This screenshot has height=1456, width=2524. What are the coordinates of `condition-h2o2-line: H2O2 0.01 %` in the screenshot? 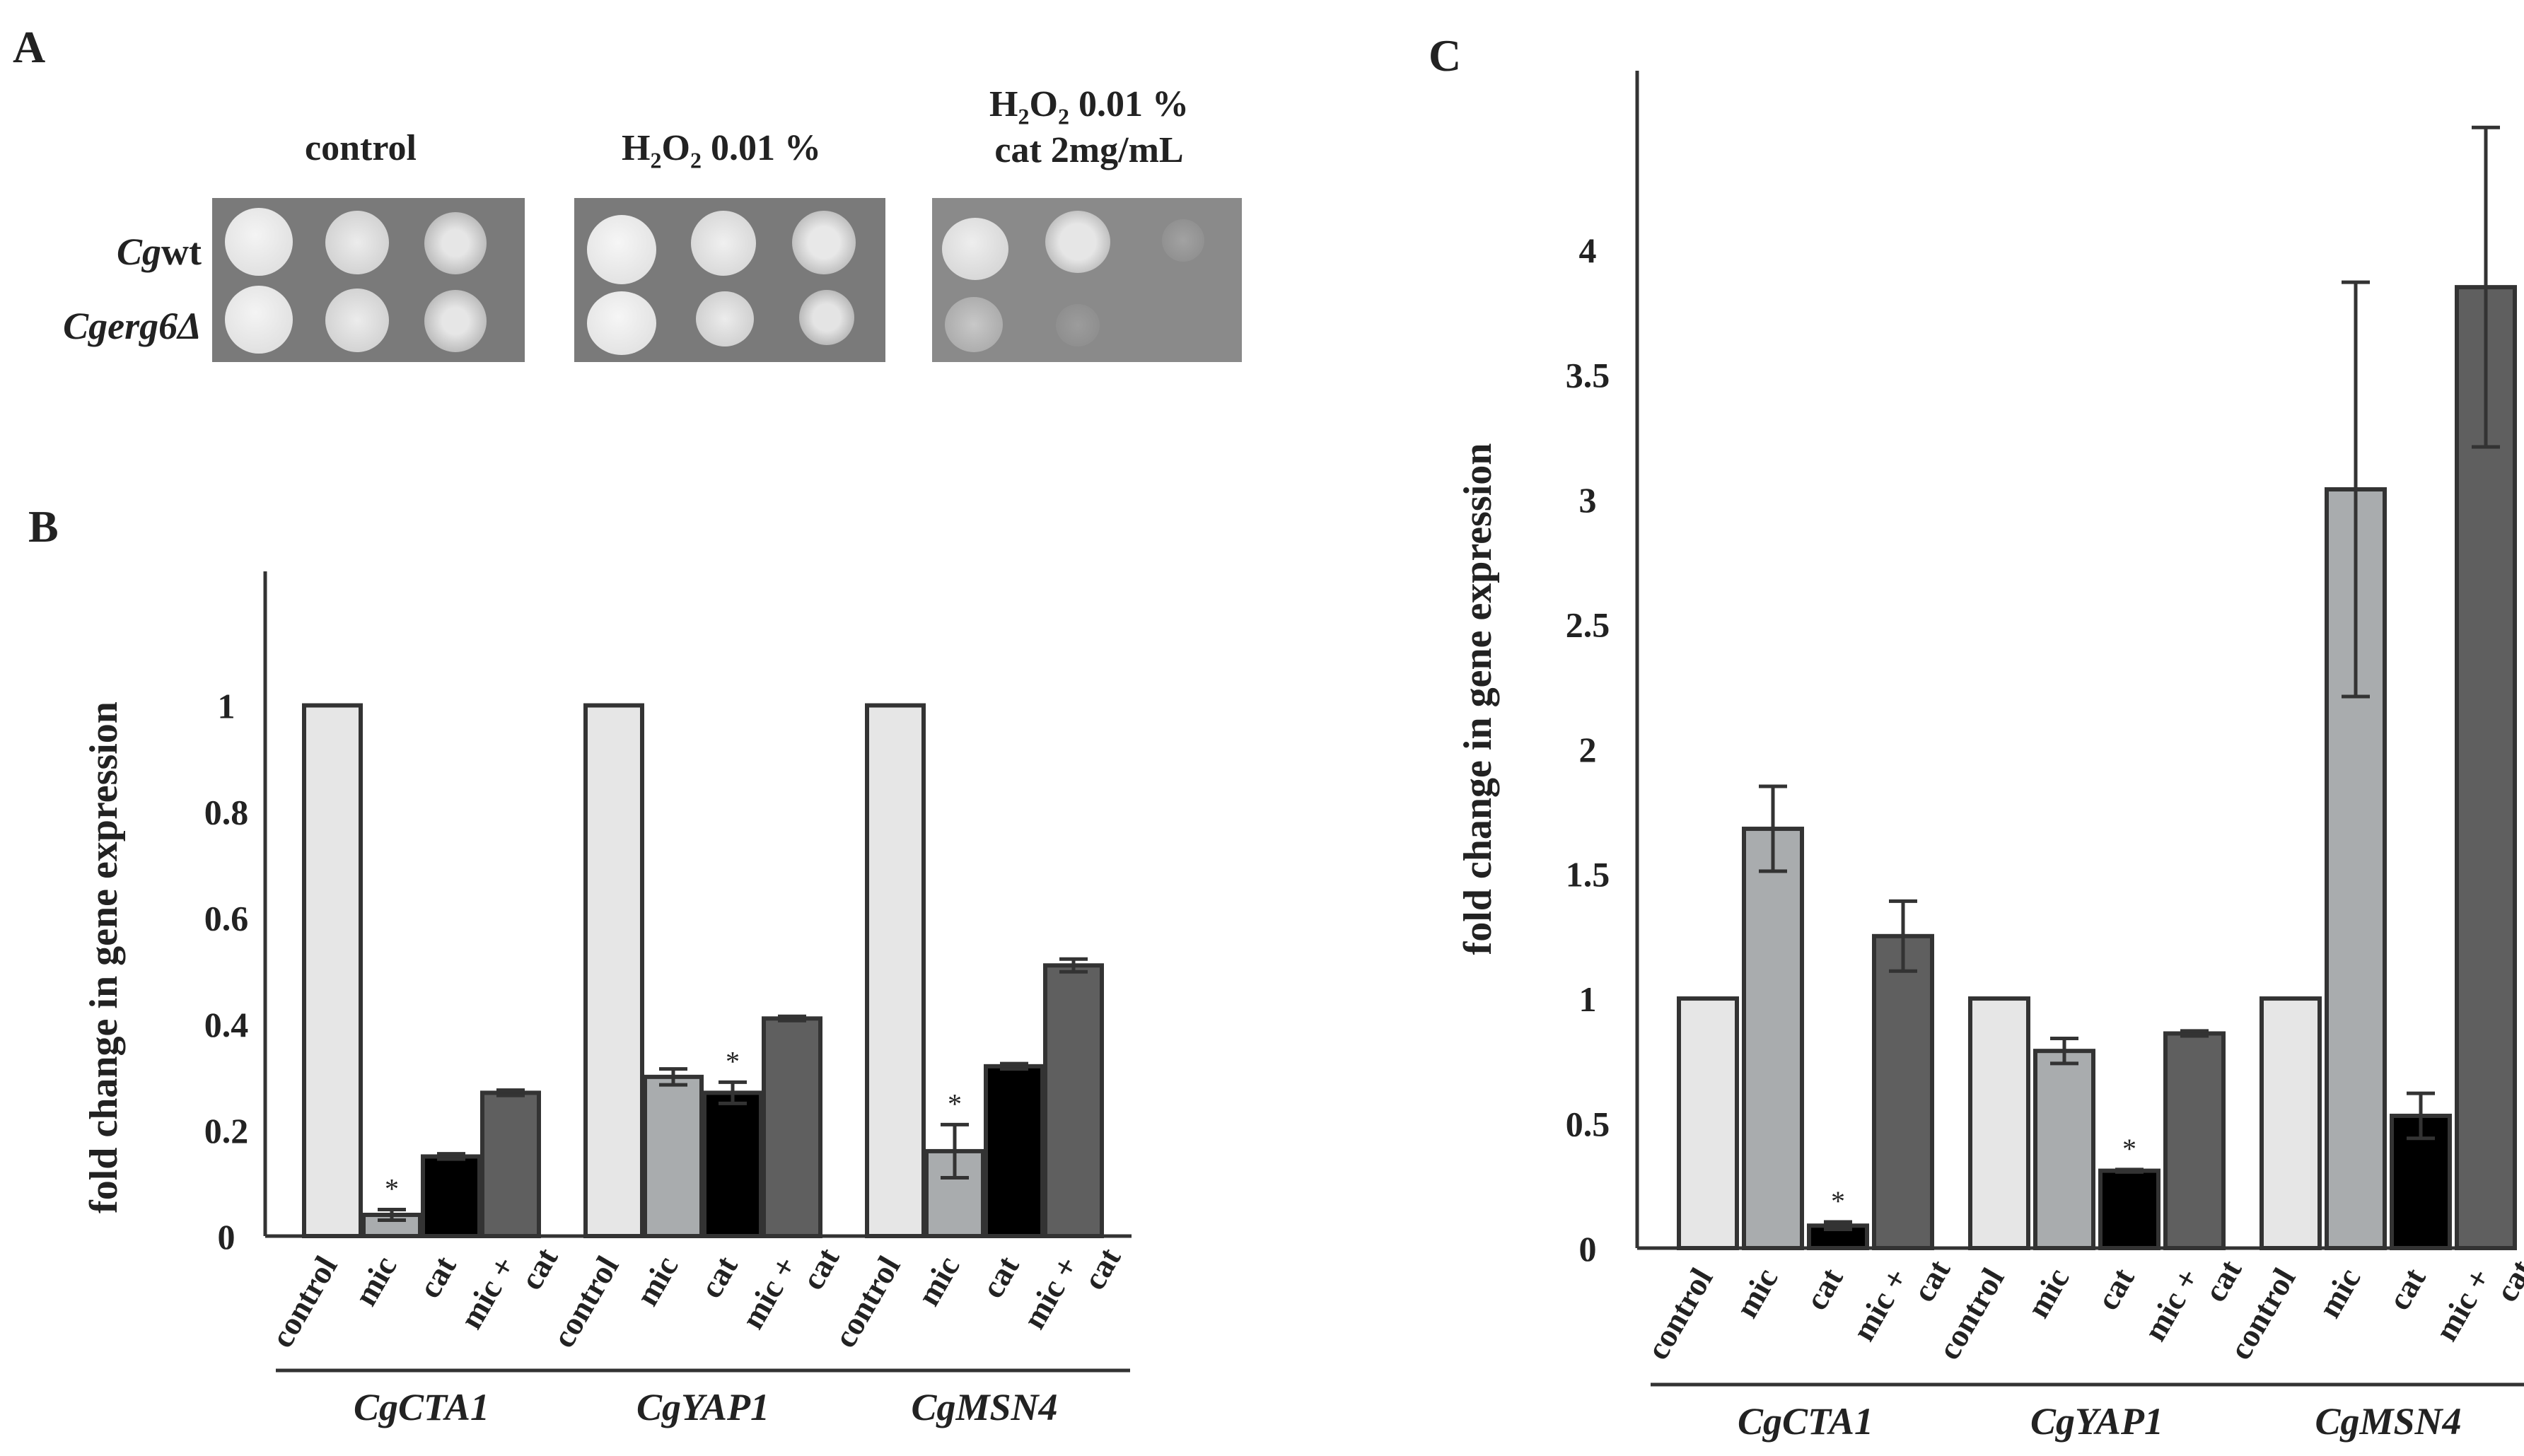 It's located at (1089, 106).